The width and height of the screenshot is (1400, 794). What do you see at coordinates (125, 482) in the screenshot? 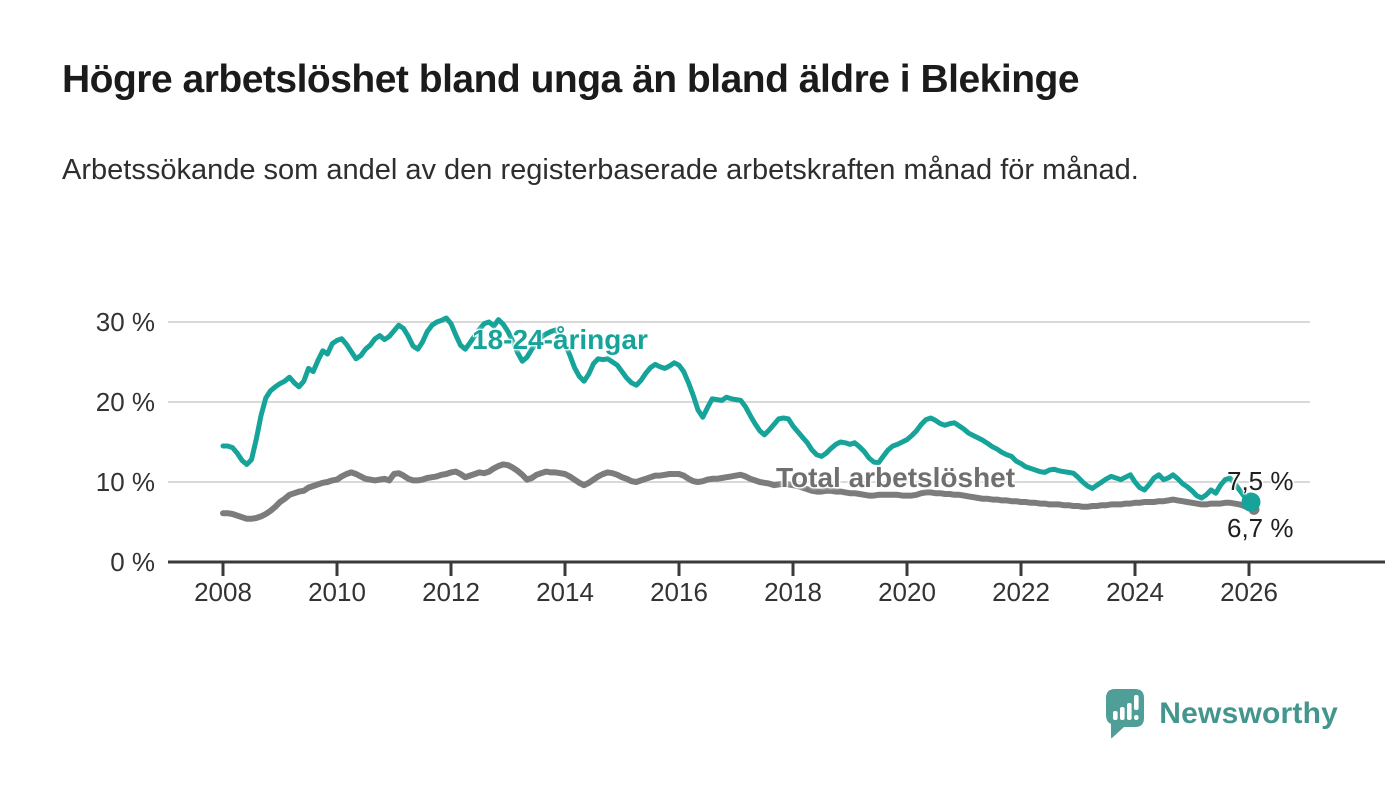
I see `y-axis-label: 10 %` at bounding box center [125, 482].